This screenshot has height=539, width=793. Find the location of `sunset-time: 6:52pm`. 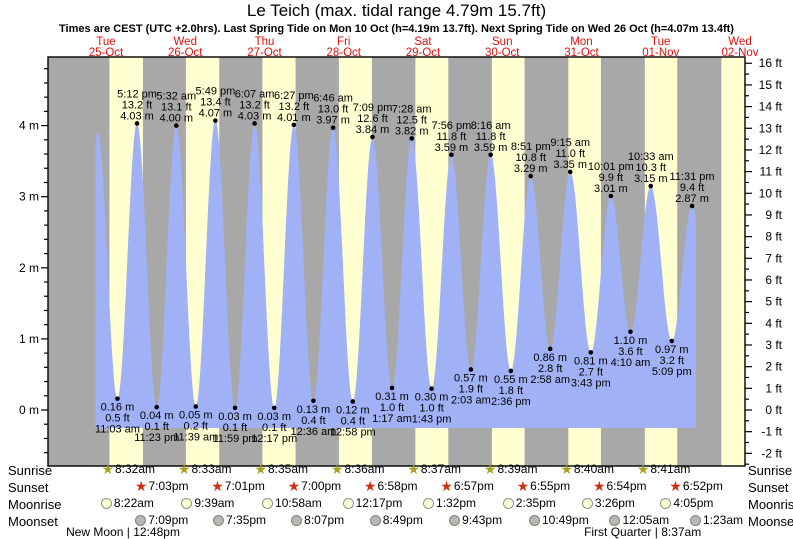

sunset-time: 6:52pm is located at coordinates (702, 486).